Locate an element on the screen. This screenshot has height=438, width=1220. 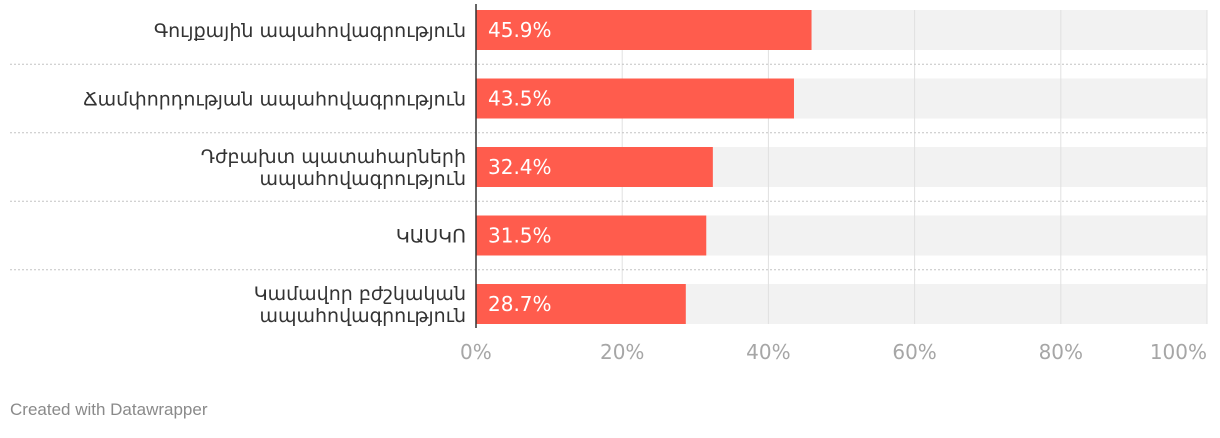
category-label-line: ԿԱՍԿՈ is located at coordinates (431, 237).